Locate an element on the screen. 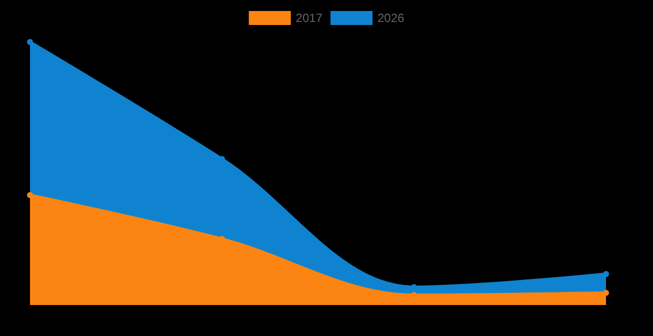 Image resolution: width=653 pixels, height=336 pixels. legend-label: 2017 is located at coordinates (309, 18).